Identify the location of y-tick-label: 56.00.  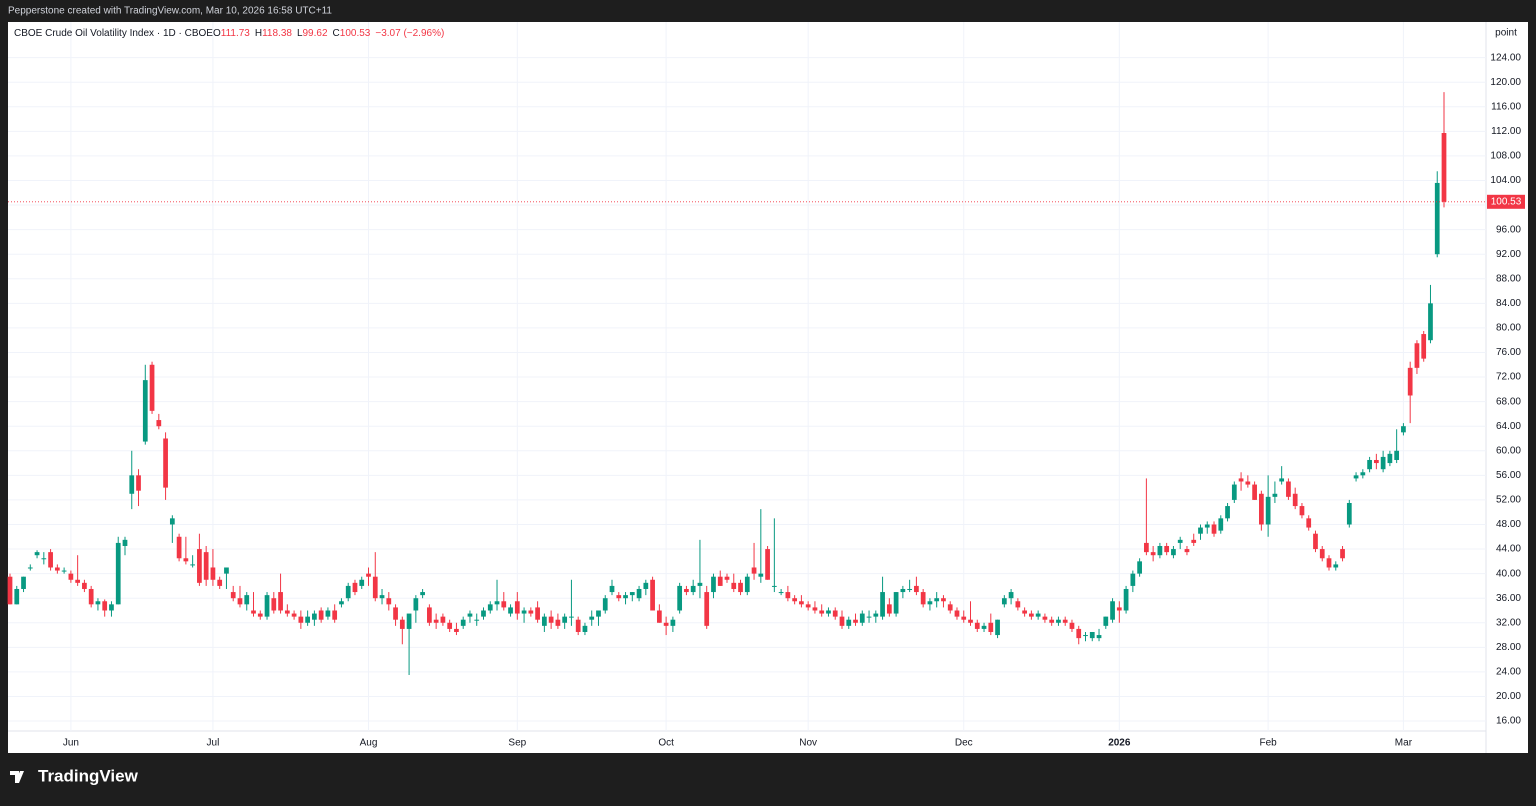
(1508, 475).